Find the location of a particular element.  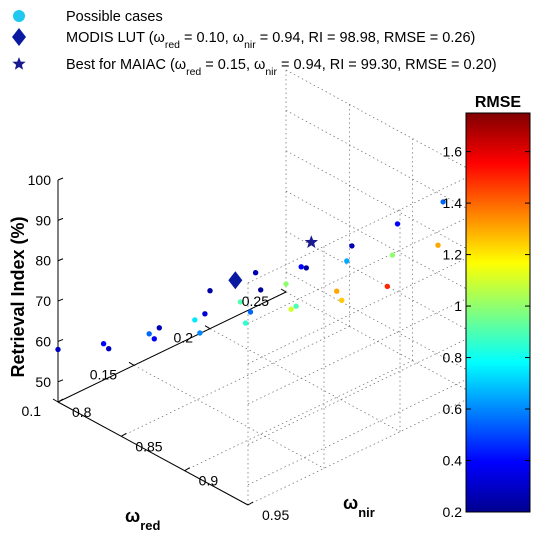

z-tick-label: 50 is located at coordinates (43, 382).